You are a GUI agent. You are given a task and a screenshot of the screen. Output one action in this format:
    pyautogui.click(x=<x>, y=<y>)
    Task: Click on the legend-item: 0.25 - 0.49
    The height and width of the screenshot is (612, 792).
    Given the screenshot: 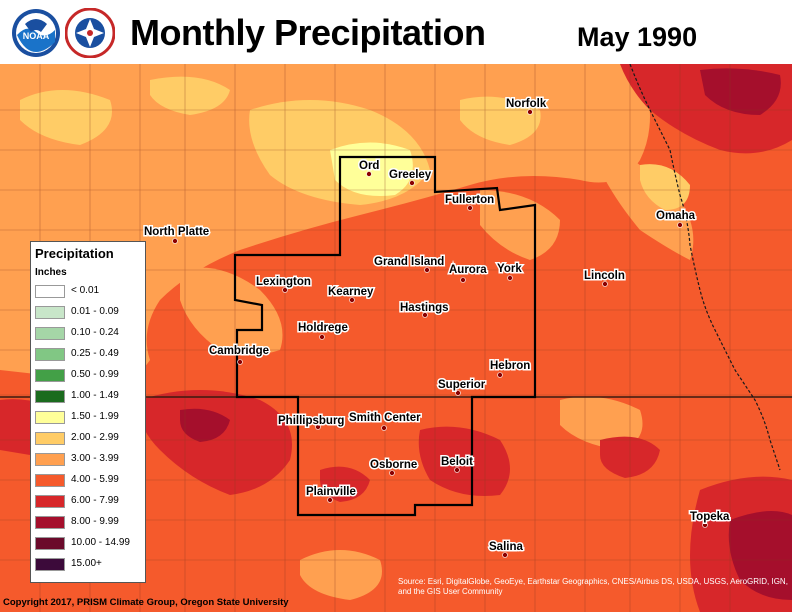 What is the action you would take?
    pyautogui.click(x=89, y=354)
    